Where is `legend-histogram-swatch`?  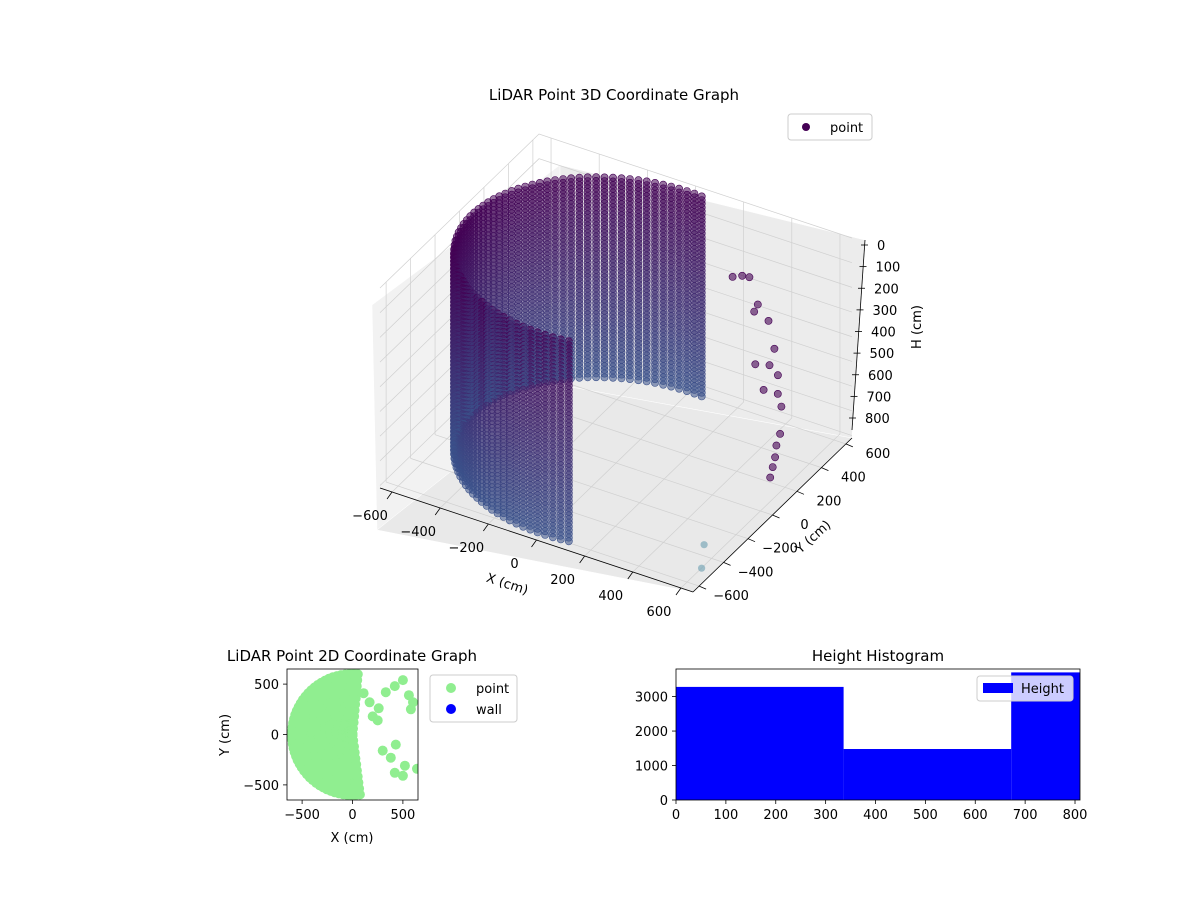 legend-histogram-swatch is located at coordinates (998, 688).